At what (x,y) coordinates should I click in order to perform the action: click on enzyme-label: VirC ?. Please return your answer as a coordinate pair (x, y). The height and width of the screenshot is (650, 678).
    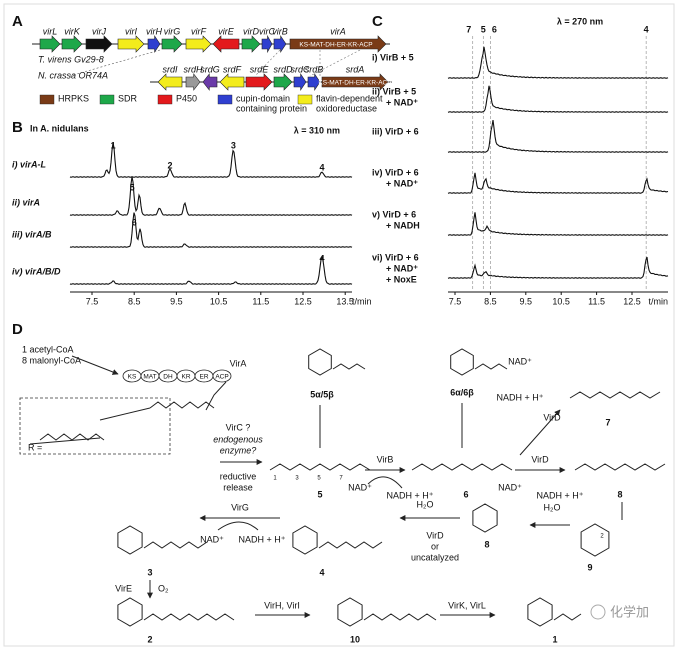
    Looking at the image, I should click on (238, 427).